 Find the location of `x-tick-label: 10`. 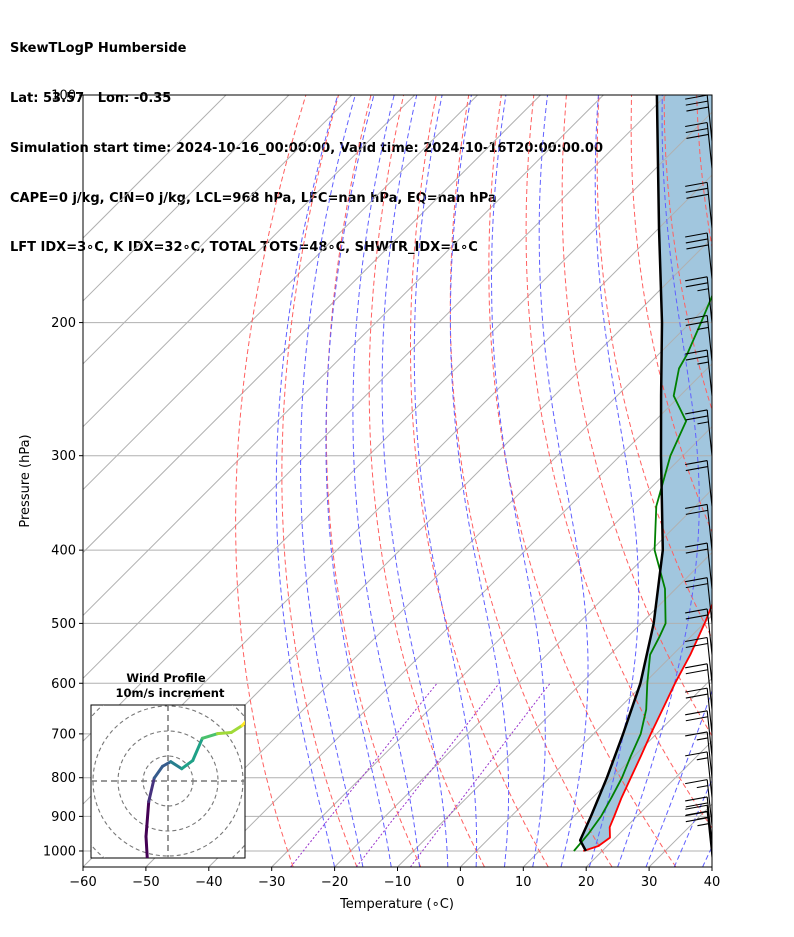

x-tick-label: 10 is located at coordinates (523, 882).